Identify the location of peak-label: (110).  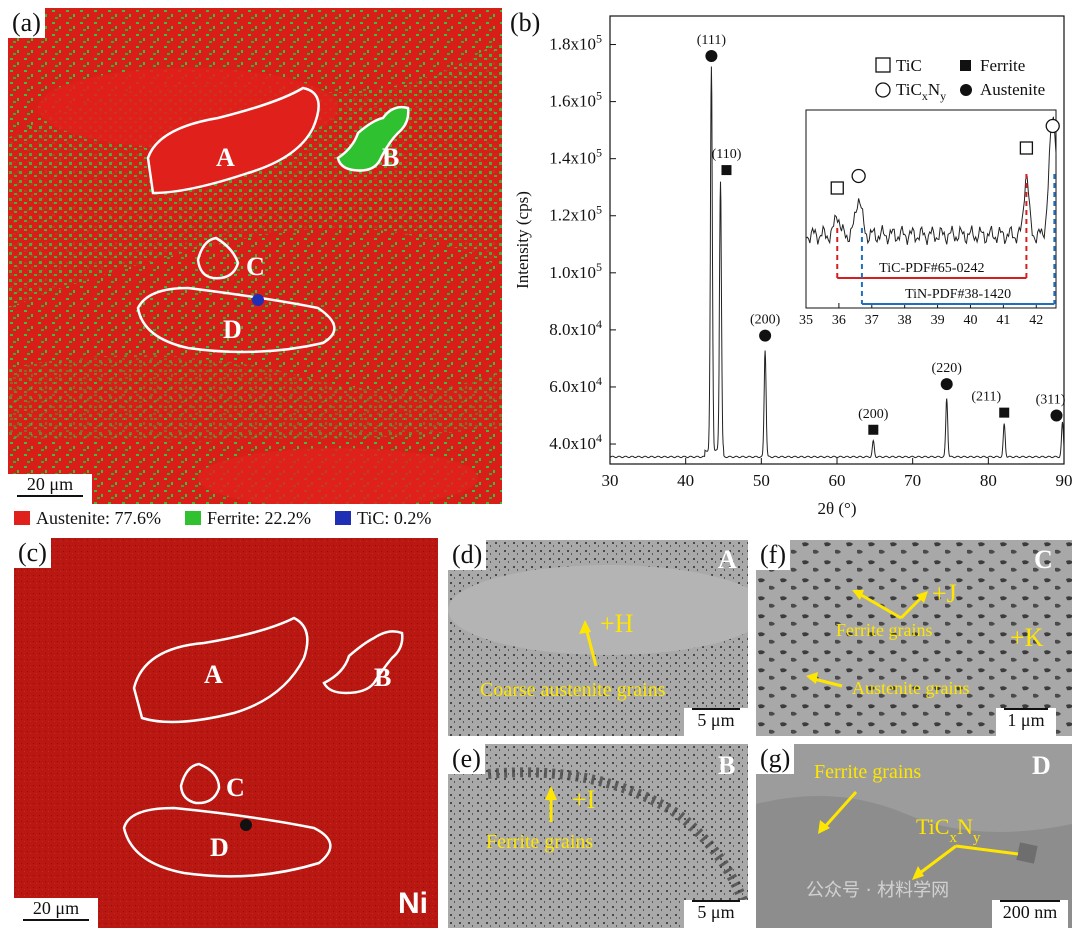
(727, 154).